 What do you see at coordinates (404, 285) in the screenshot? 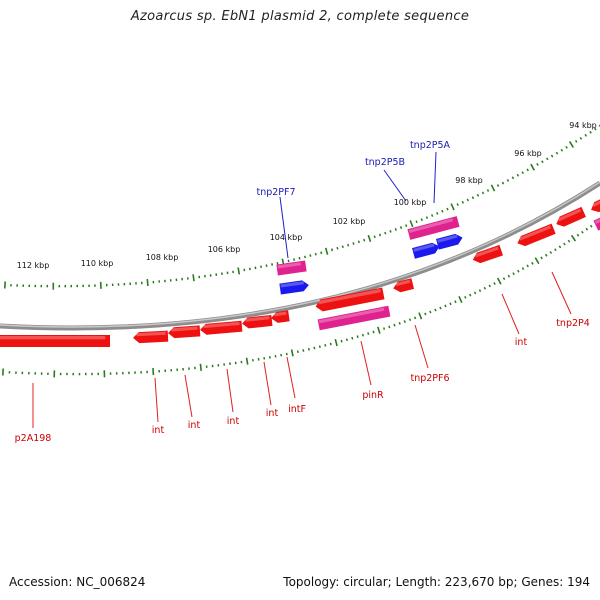
I see `gene-small` at bounding box center [404, 285].